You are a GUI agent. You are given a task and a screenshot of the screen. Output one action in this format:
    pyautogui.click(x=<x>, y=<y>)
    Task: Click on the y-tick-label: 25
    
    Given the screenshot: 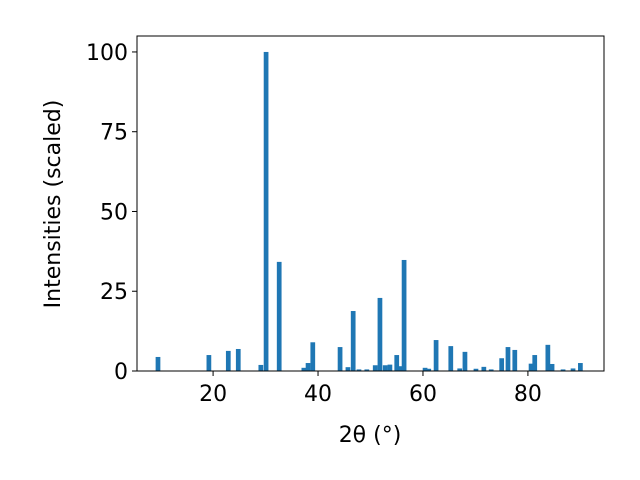 What is the action you would take?
    pyautogui.click(x=114, y=292)
    